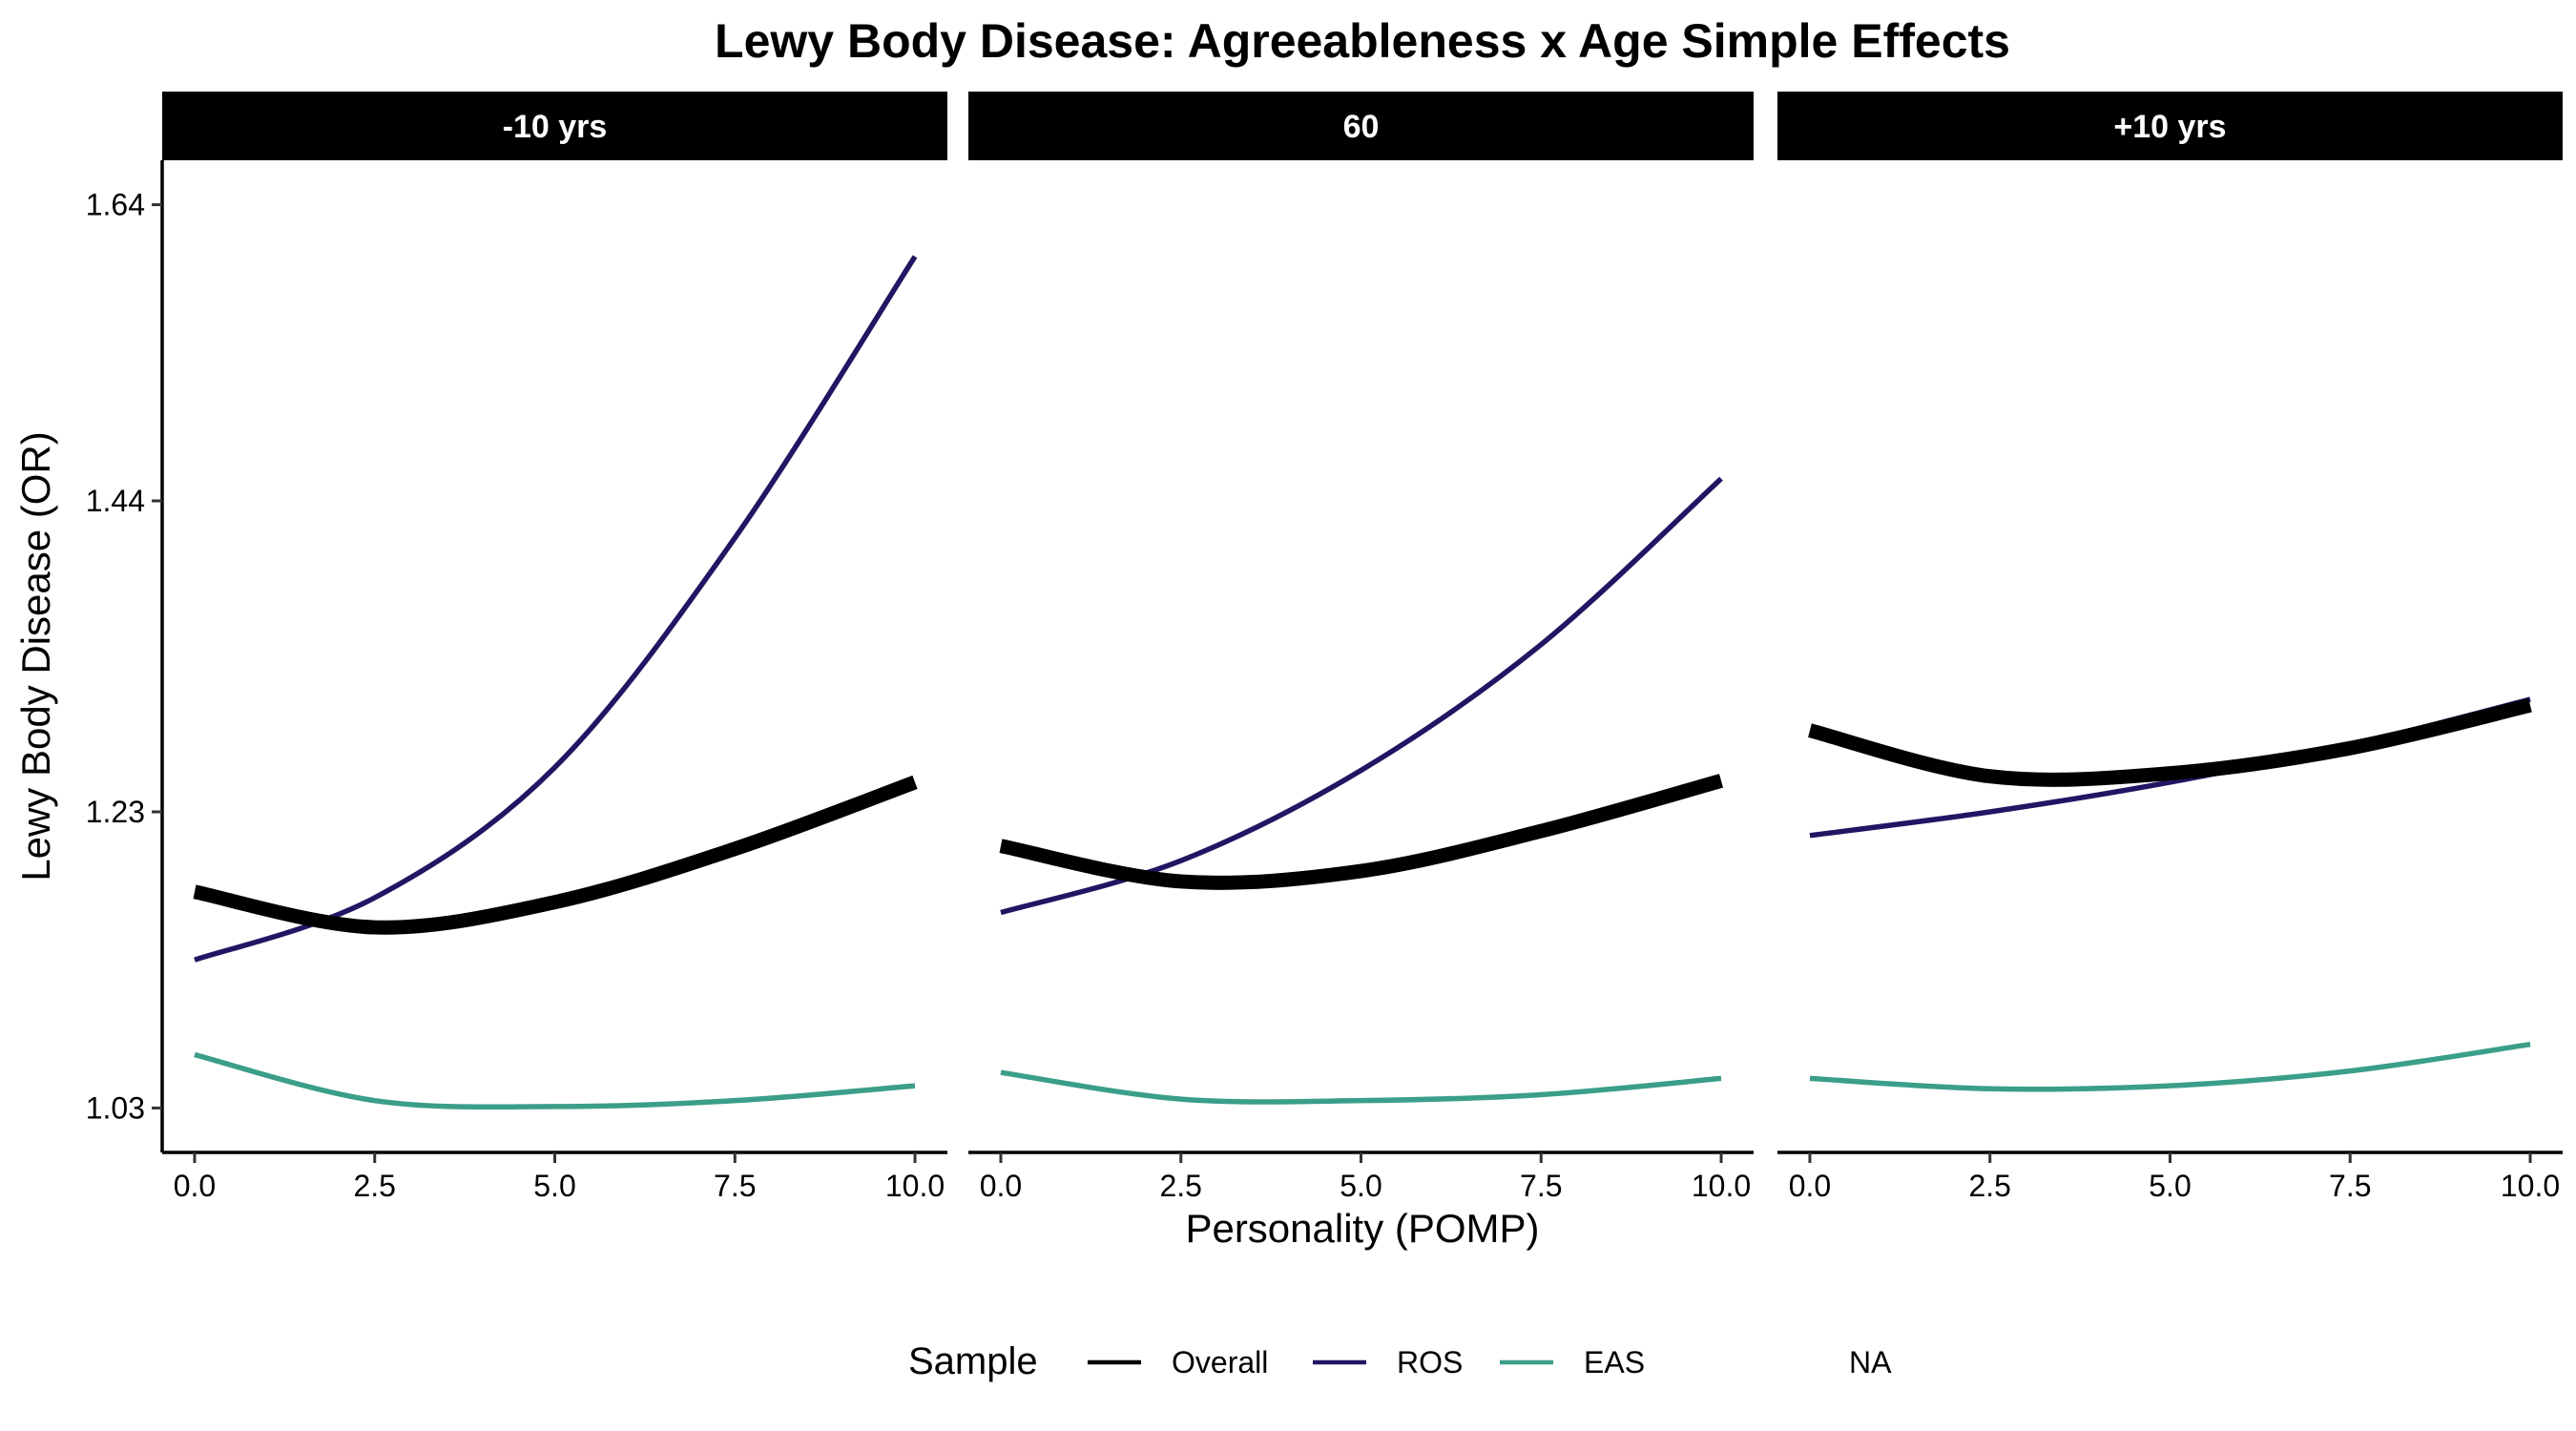 The image size is (2576, 1431). Describe the element at coordinates (125, 656) in the screenshot. I see `y-axis: 1.03 1.23 1.44 1.64` at that location.